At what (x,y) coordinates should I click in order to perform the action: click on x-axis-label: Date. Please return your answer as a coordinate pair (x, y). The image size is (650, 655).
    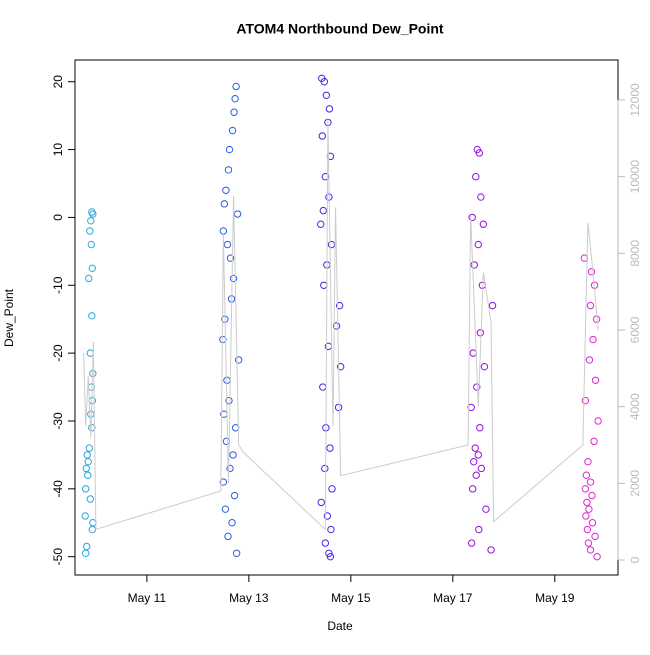
    Looking at the image, I should click on (340, 626).